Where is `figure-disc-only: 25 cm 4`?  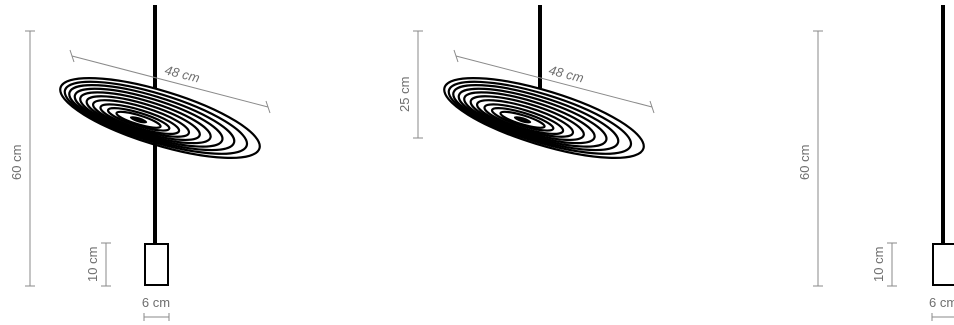
figure-disc-only: 25 cm 4 is located at coordinates (526, 82).